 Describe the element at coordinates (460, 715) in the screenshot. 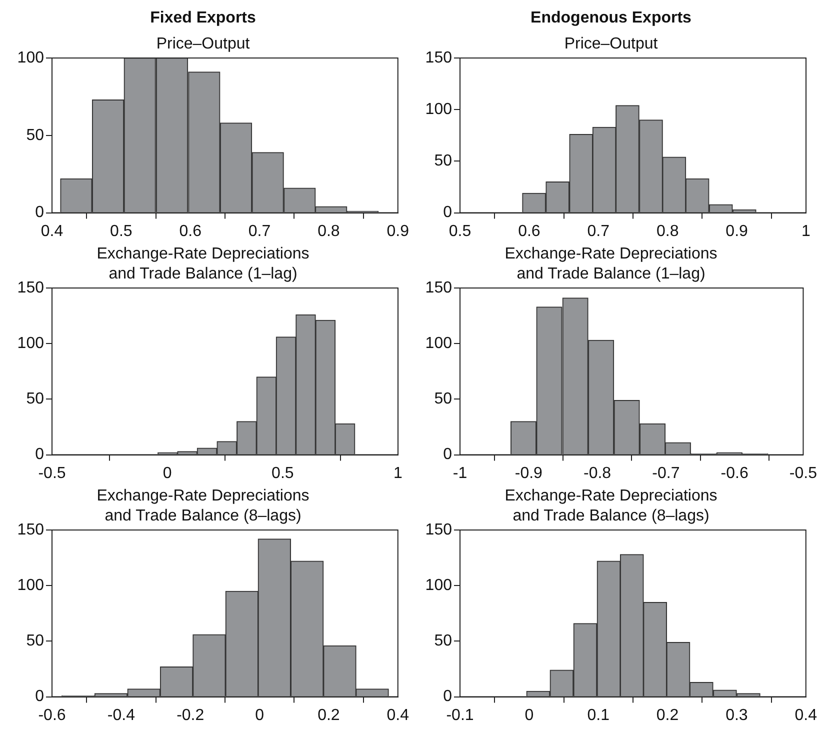

I see `x-tick-label: -0.1` at that location.